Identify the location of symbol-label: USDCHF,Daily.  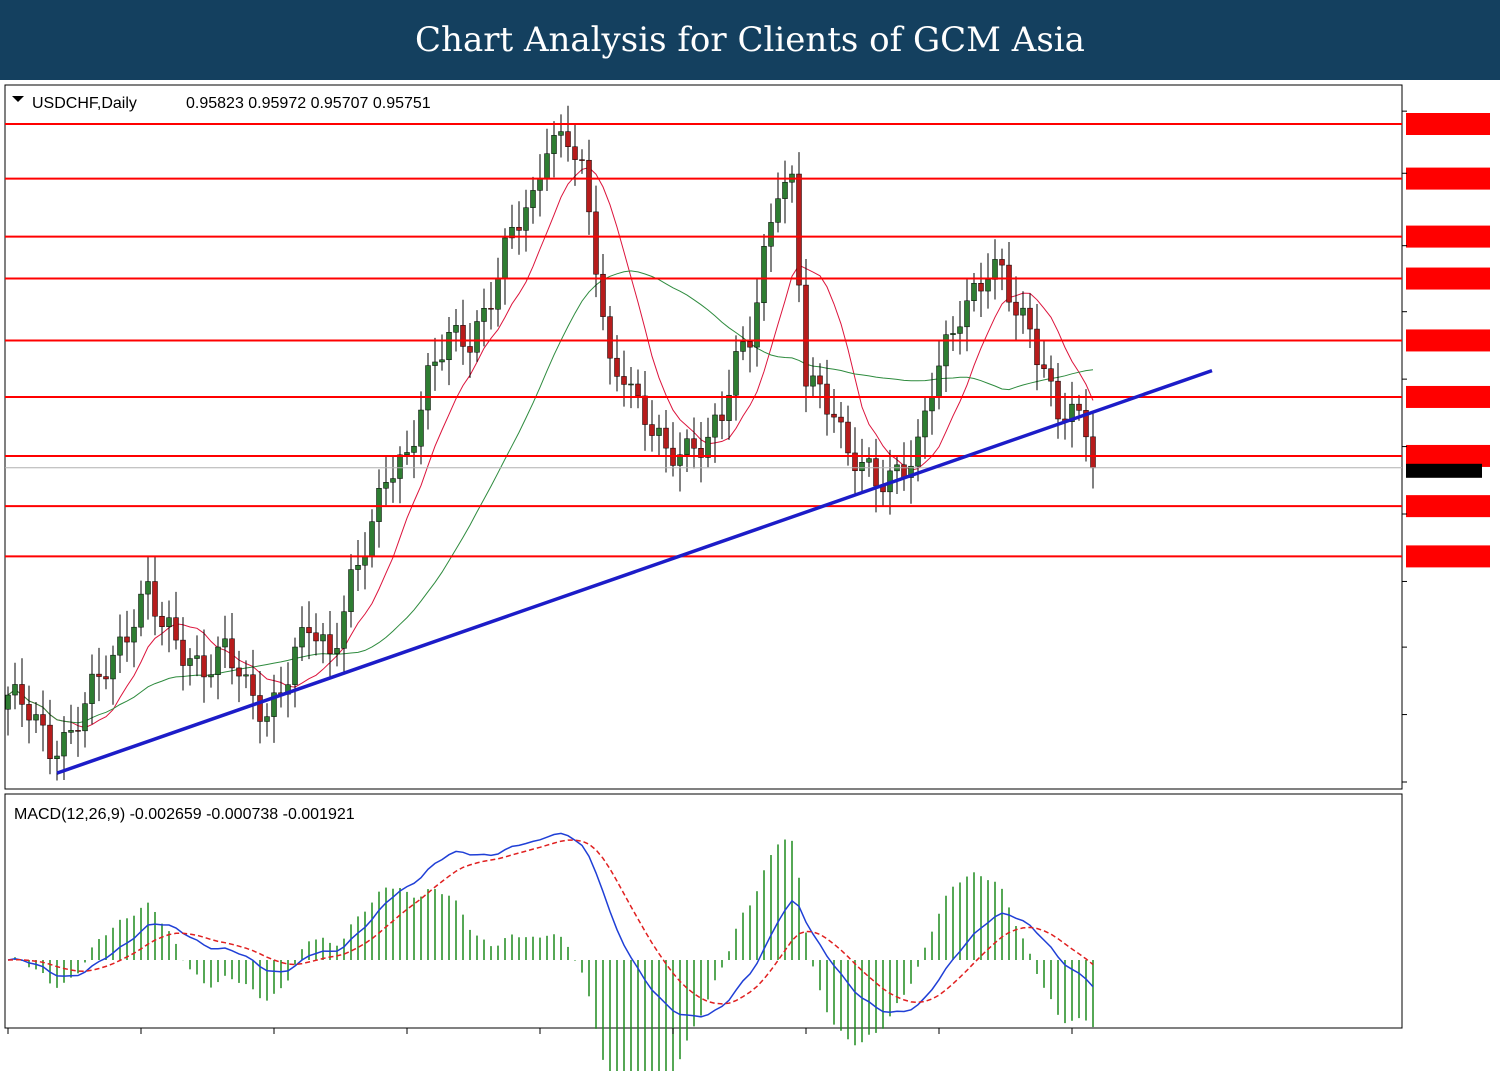
(84, 103).